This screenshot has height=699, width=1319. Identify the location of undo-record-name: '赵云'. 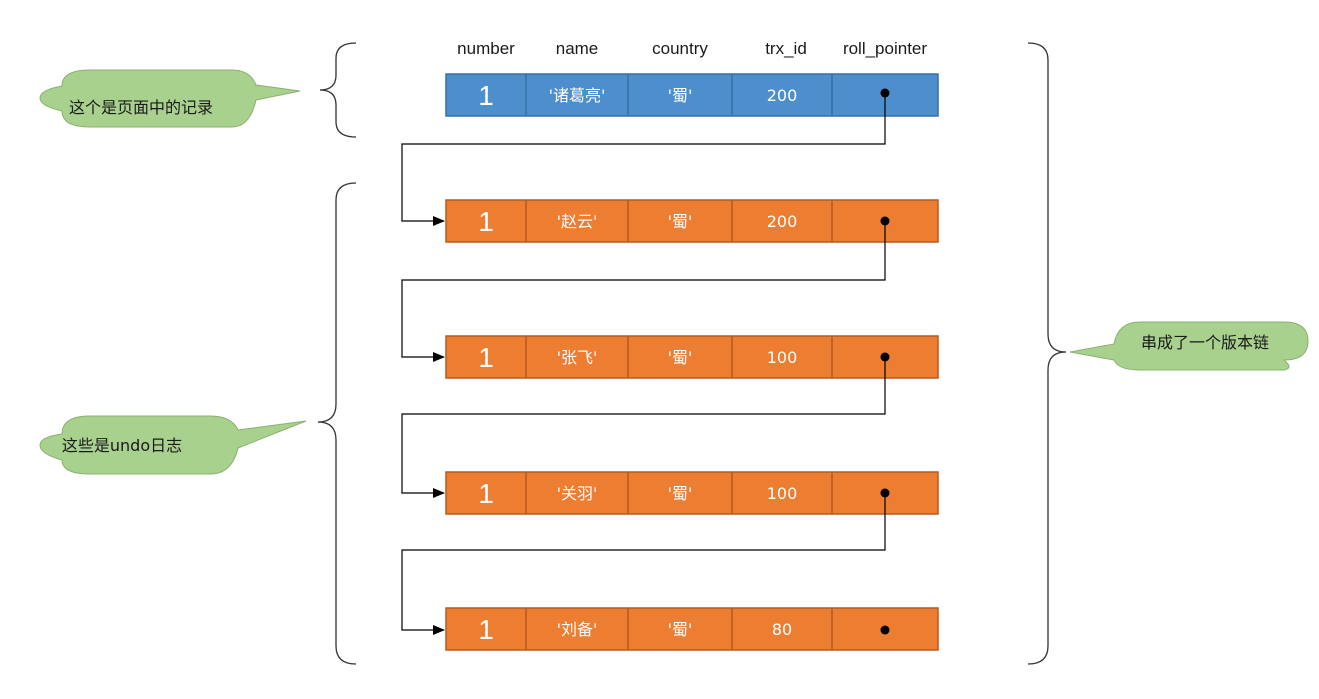
(577, 221).